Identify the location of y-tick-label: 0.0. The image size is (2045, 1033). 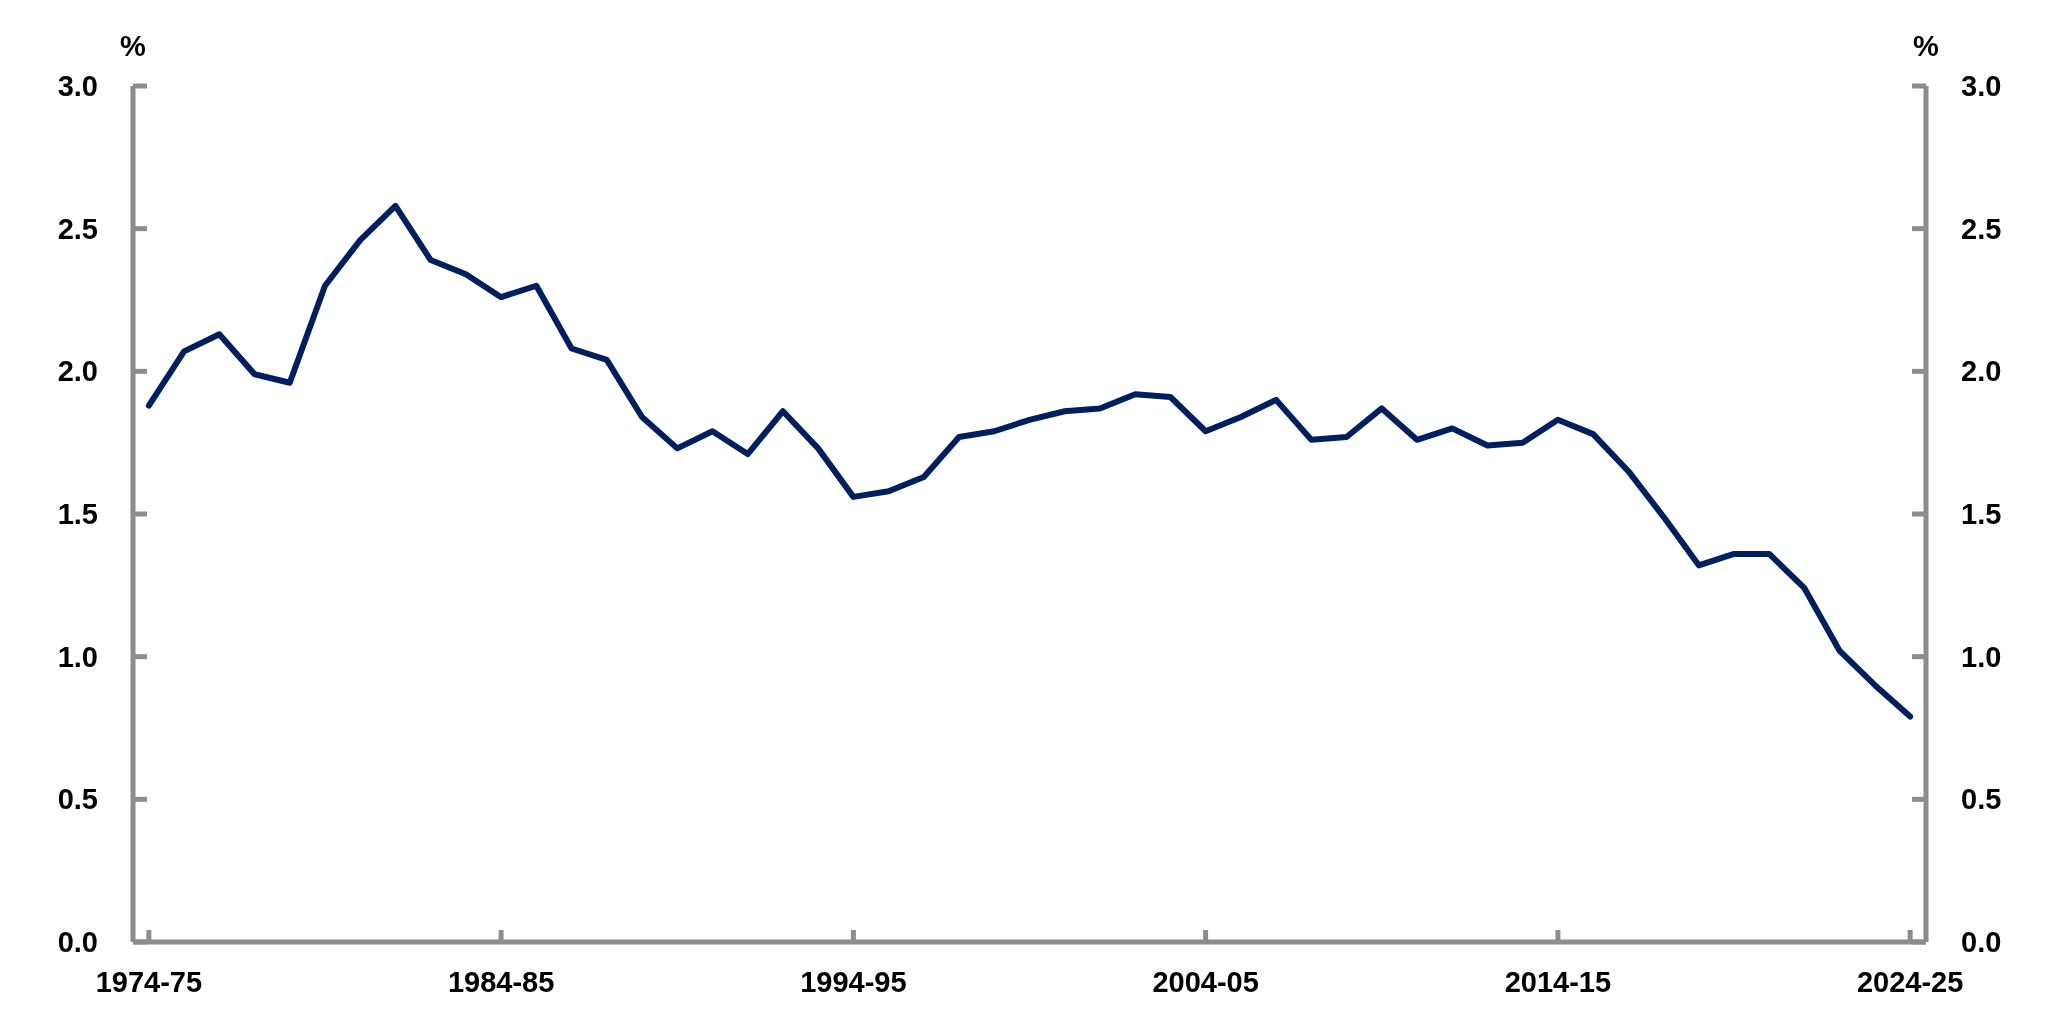
(77, 942).